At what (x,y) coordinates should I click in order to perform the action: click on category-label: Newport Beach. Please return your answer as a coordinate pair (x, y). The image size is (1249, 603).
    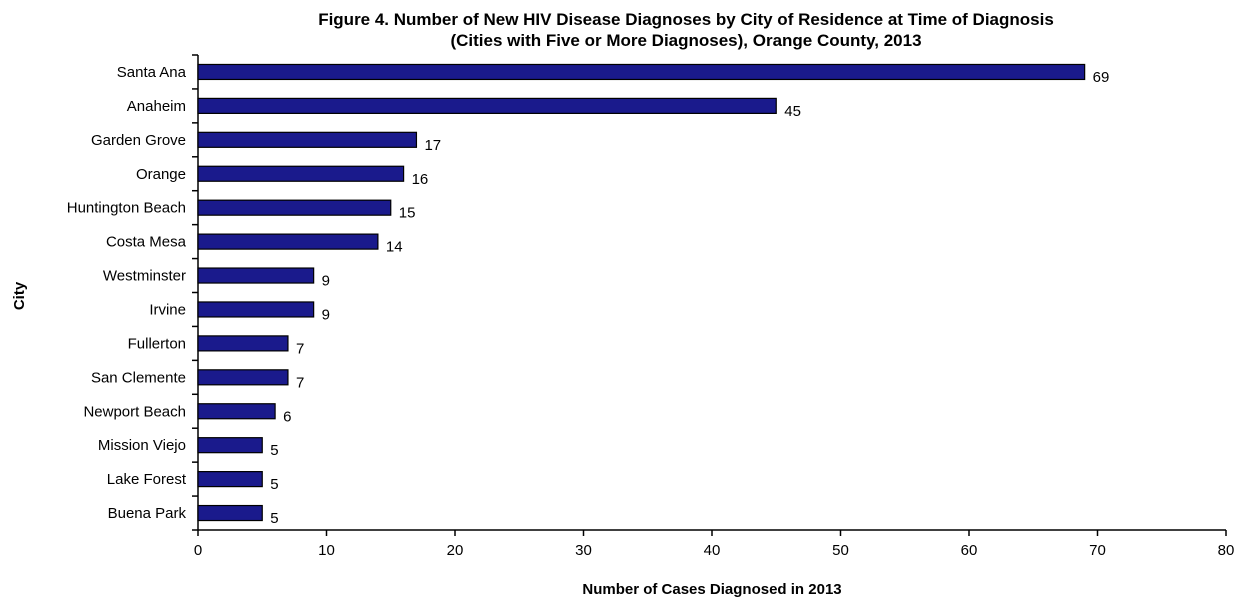
    Looking at the image, I should click on (134, 411).